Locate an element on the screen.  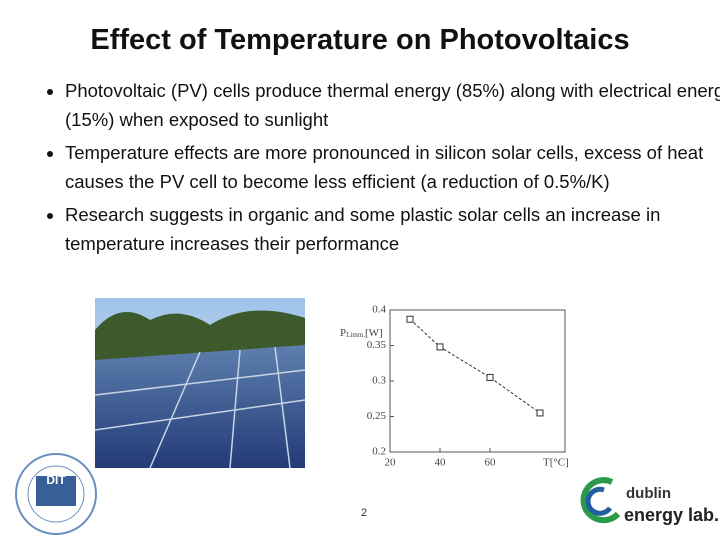
y-tick-label: 0.35 is located at coordinates (377, 345).